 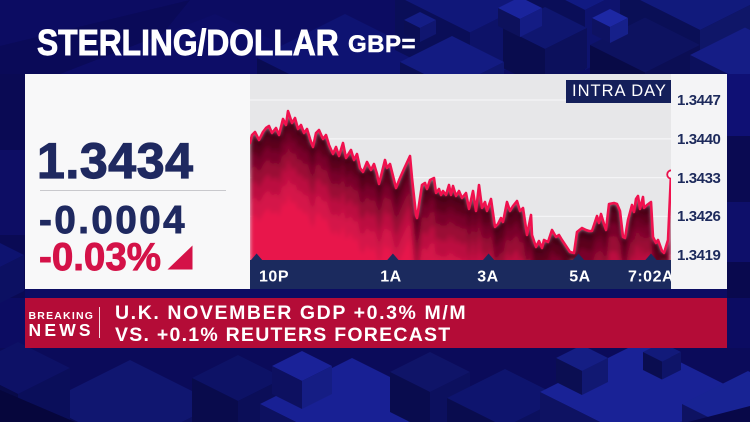 What do you see at coordinates (579, 277) in the screenshot?
I see `svg-text: 5A` at bounding box center [579, 277].